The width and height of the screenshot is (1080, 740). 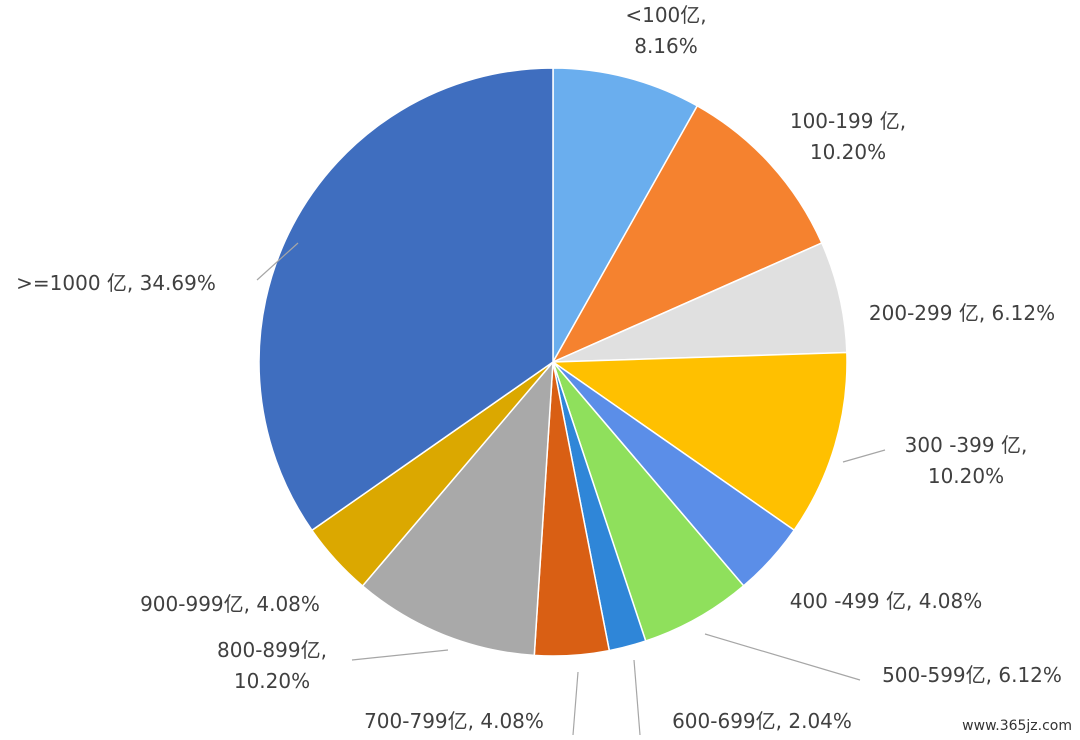 What do you see at coordinates (762, 721) in the screenshot?
I see `data-label-7: 600-699亿, 2.04%` at bounding box center [762, 721].